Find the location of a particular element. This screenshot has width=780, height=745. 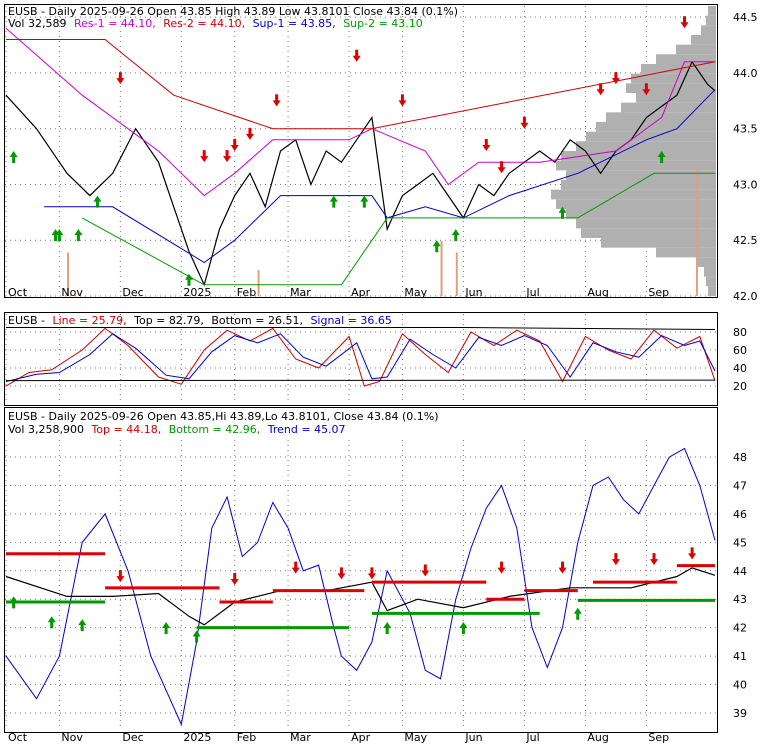

y-tick-label: 43 is located at coordinates (740, 599).